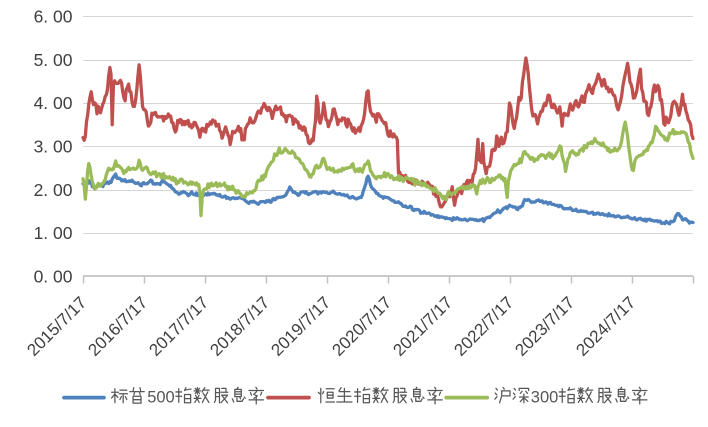 This screenshot has width=708, height=427. Describe the element at coordinates (53, 233) in the screenshot. I see `svg-text: 1. 00` at that location.